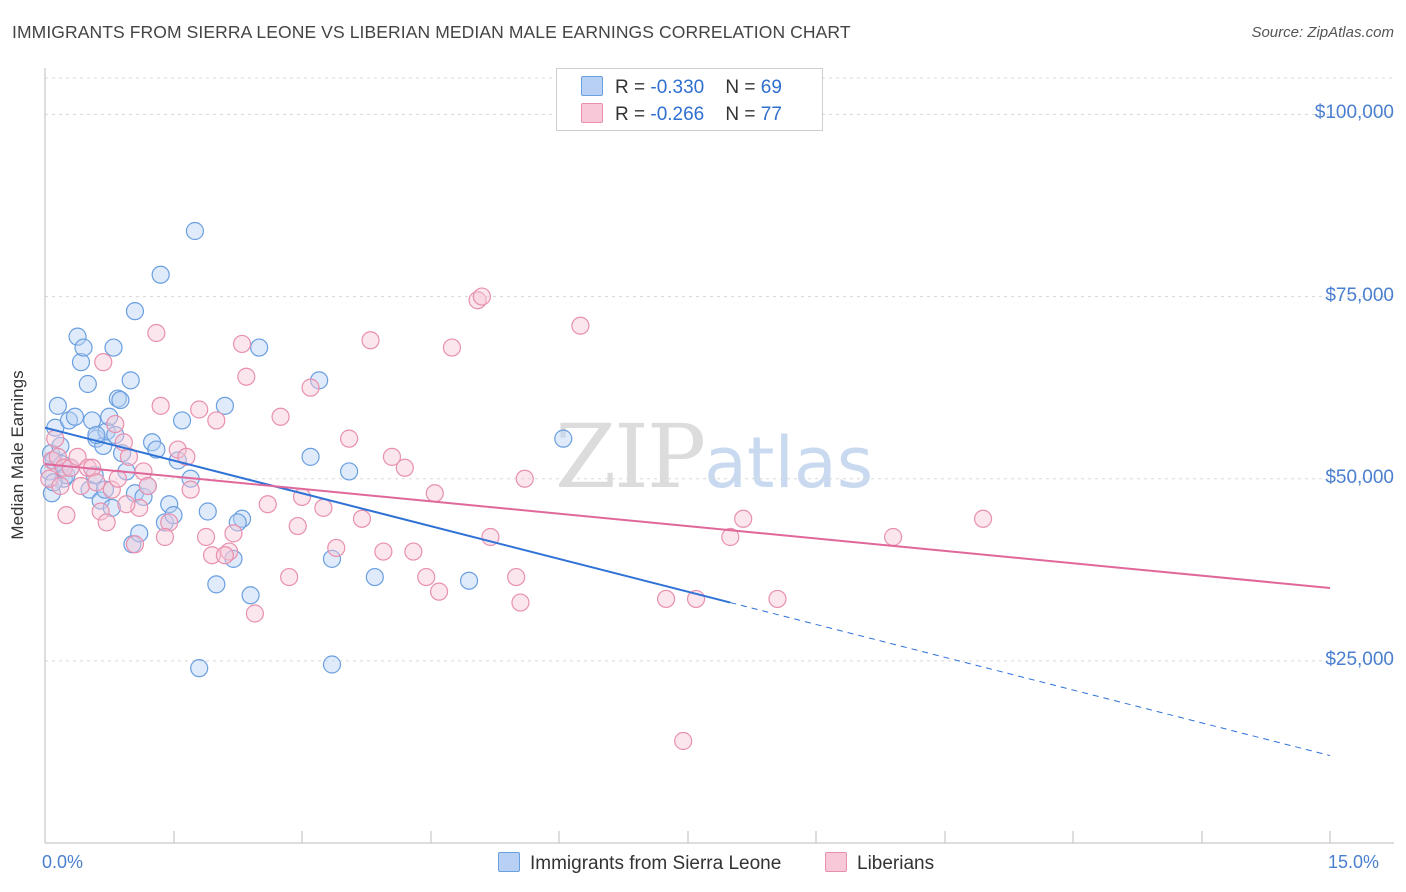  What do you see at coordinates (771, 87) in the screenshot?
I see `legend-n-value: 69` at bounding box center [771, 87].